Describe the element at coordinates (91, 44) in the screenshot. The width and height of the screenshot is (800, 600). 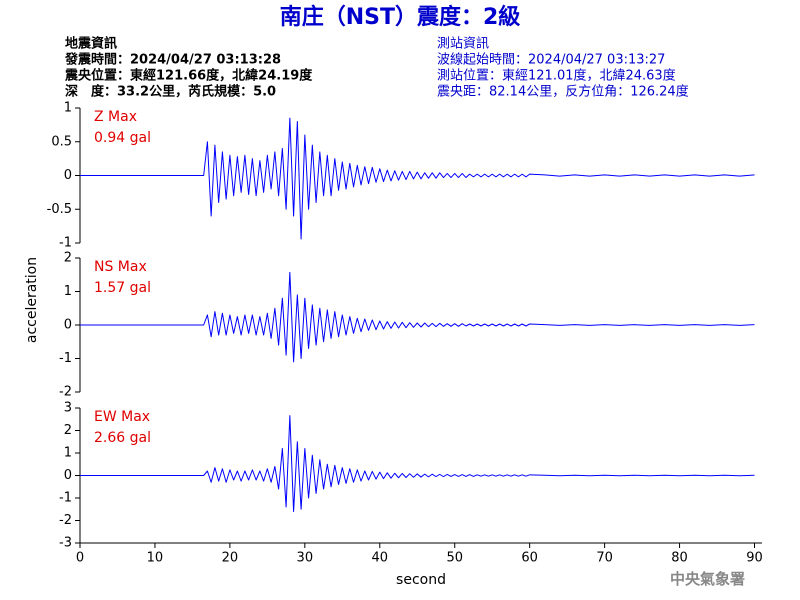
I see `info-line: 地震資訊` at that location.